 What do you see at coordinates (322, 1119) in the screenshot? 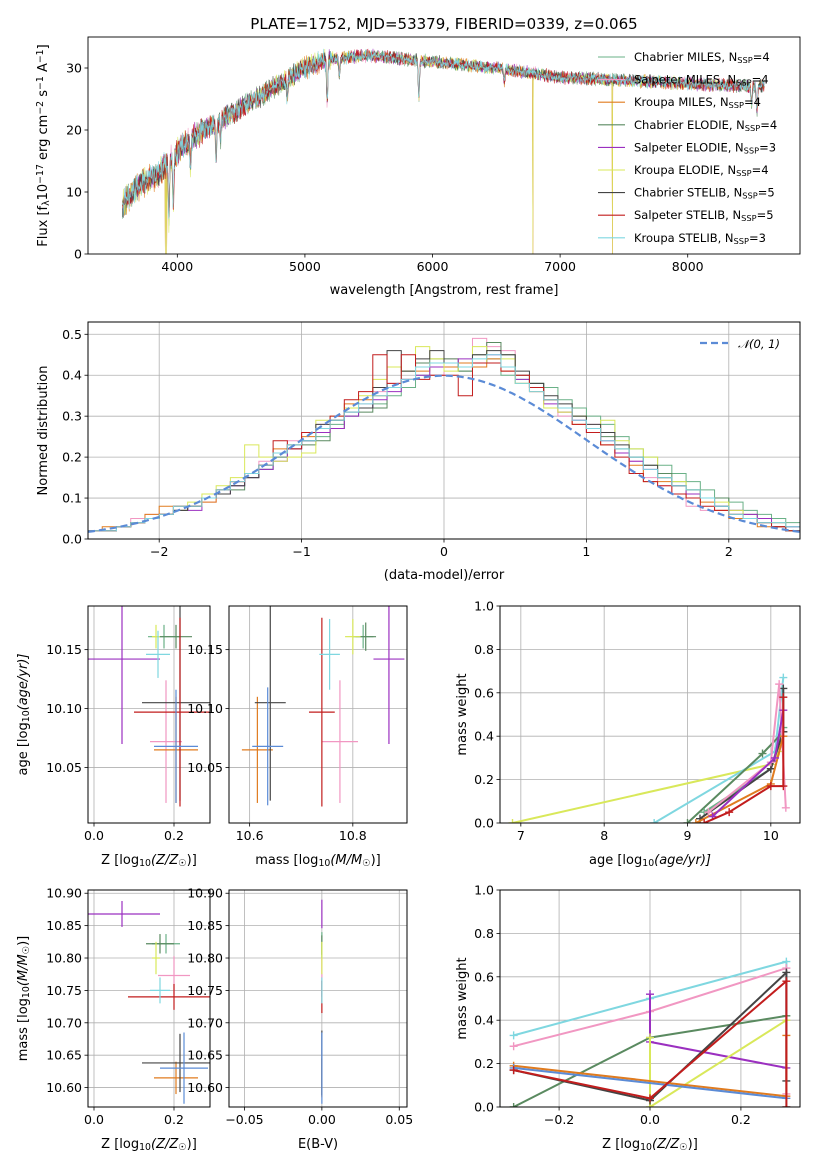
I see `mass-vs-ebv-xtick-label: 0.00` at bounding box center [322, 1119].